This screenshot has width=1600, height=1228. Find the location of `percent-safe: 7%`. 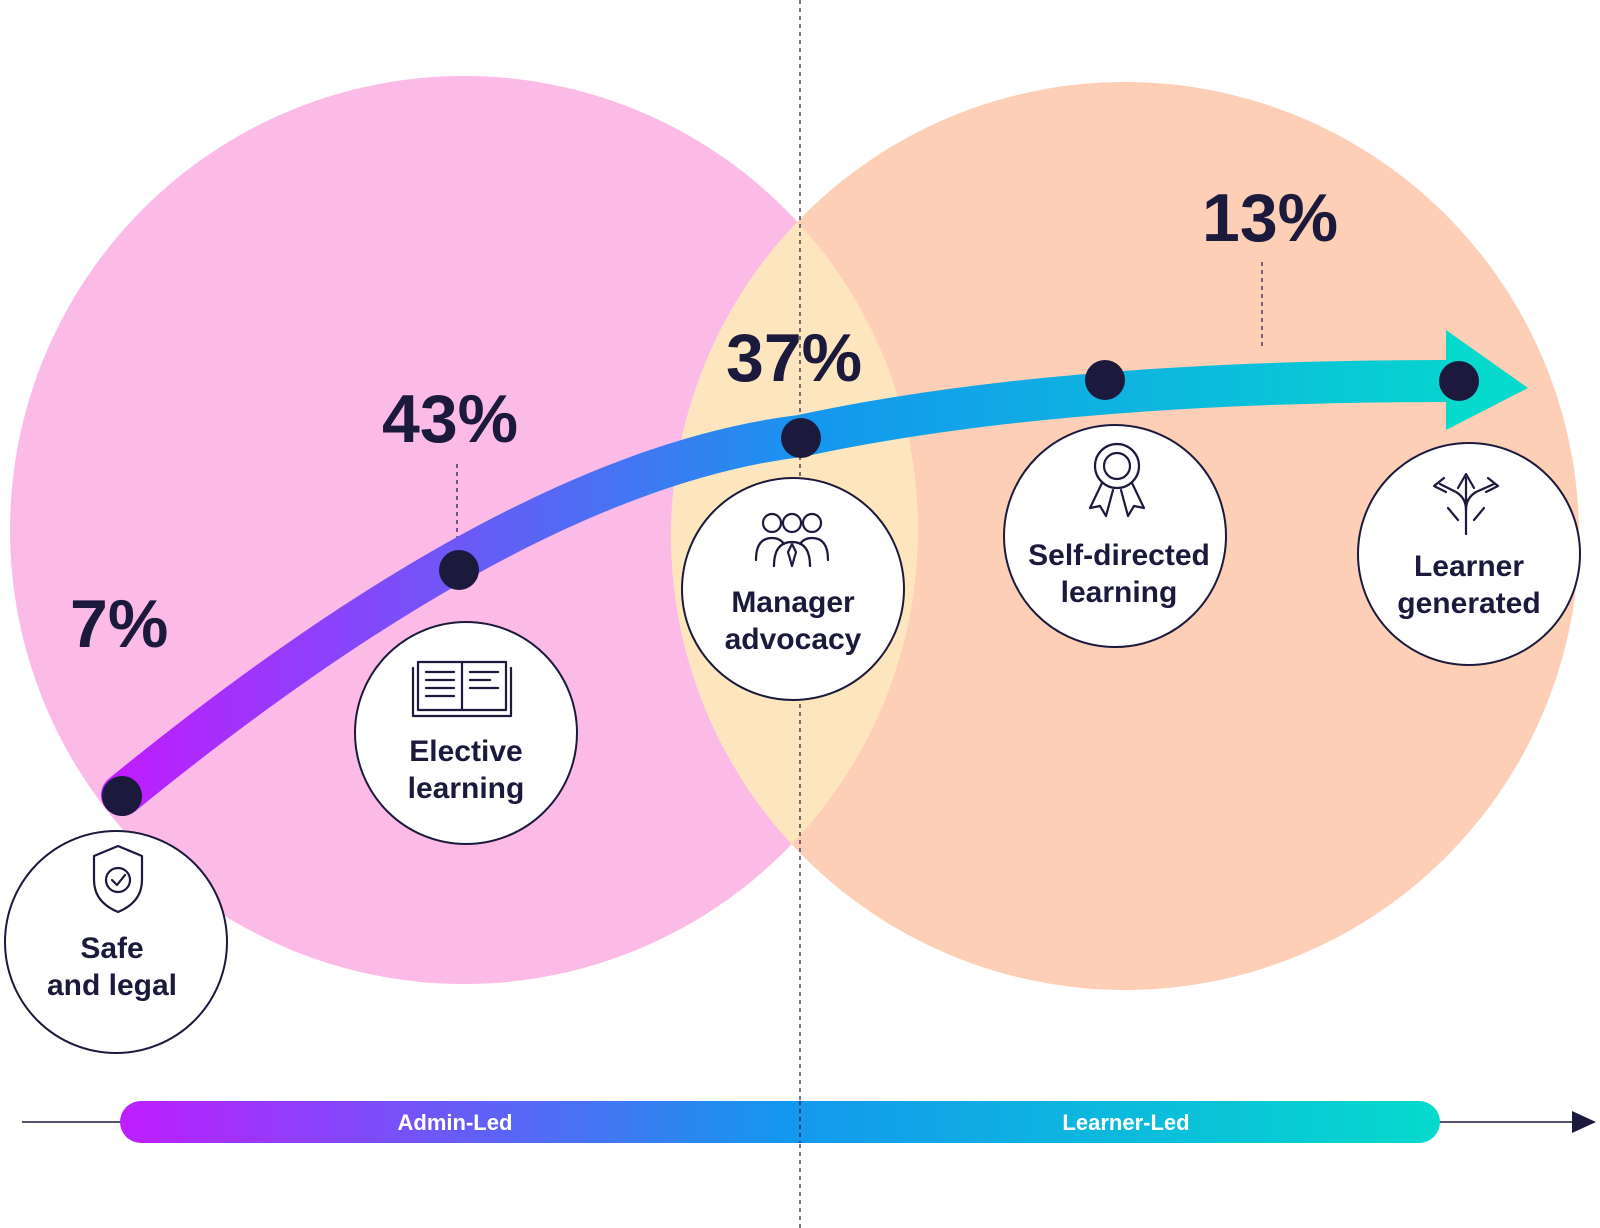

percent-safe: 7% is located at coordinates (119, 624).